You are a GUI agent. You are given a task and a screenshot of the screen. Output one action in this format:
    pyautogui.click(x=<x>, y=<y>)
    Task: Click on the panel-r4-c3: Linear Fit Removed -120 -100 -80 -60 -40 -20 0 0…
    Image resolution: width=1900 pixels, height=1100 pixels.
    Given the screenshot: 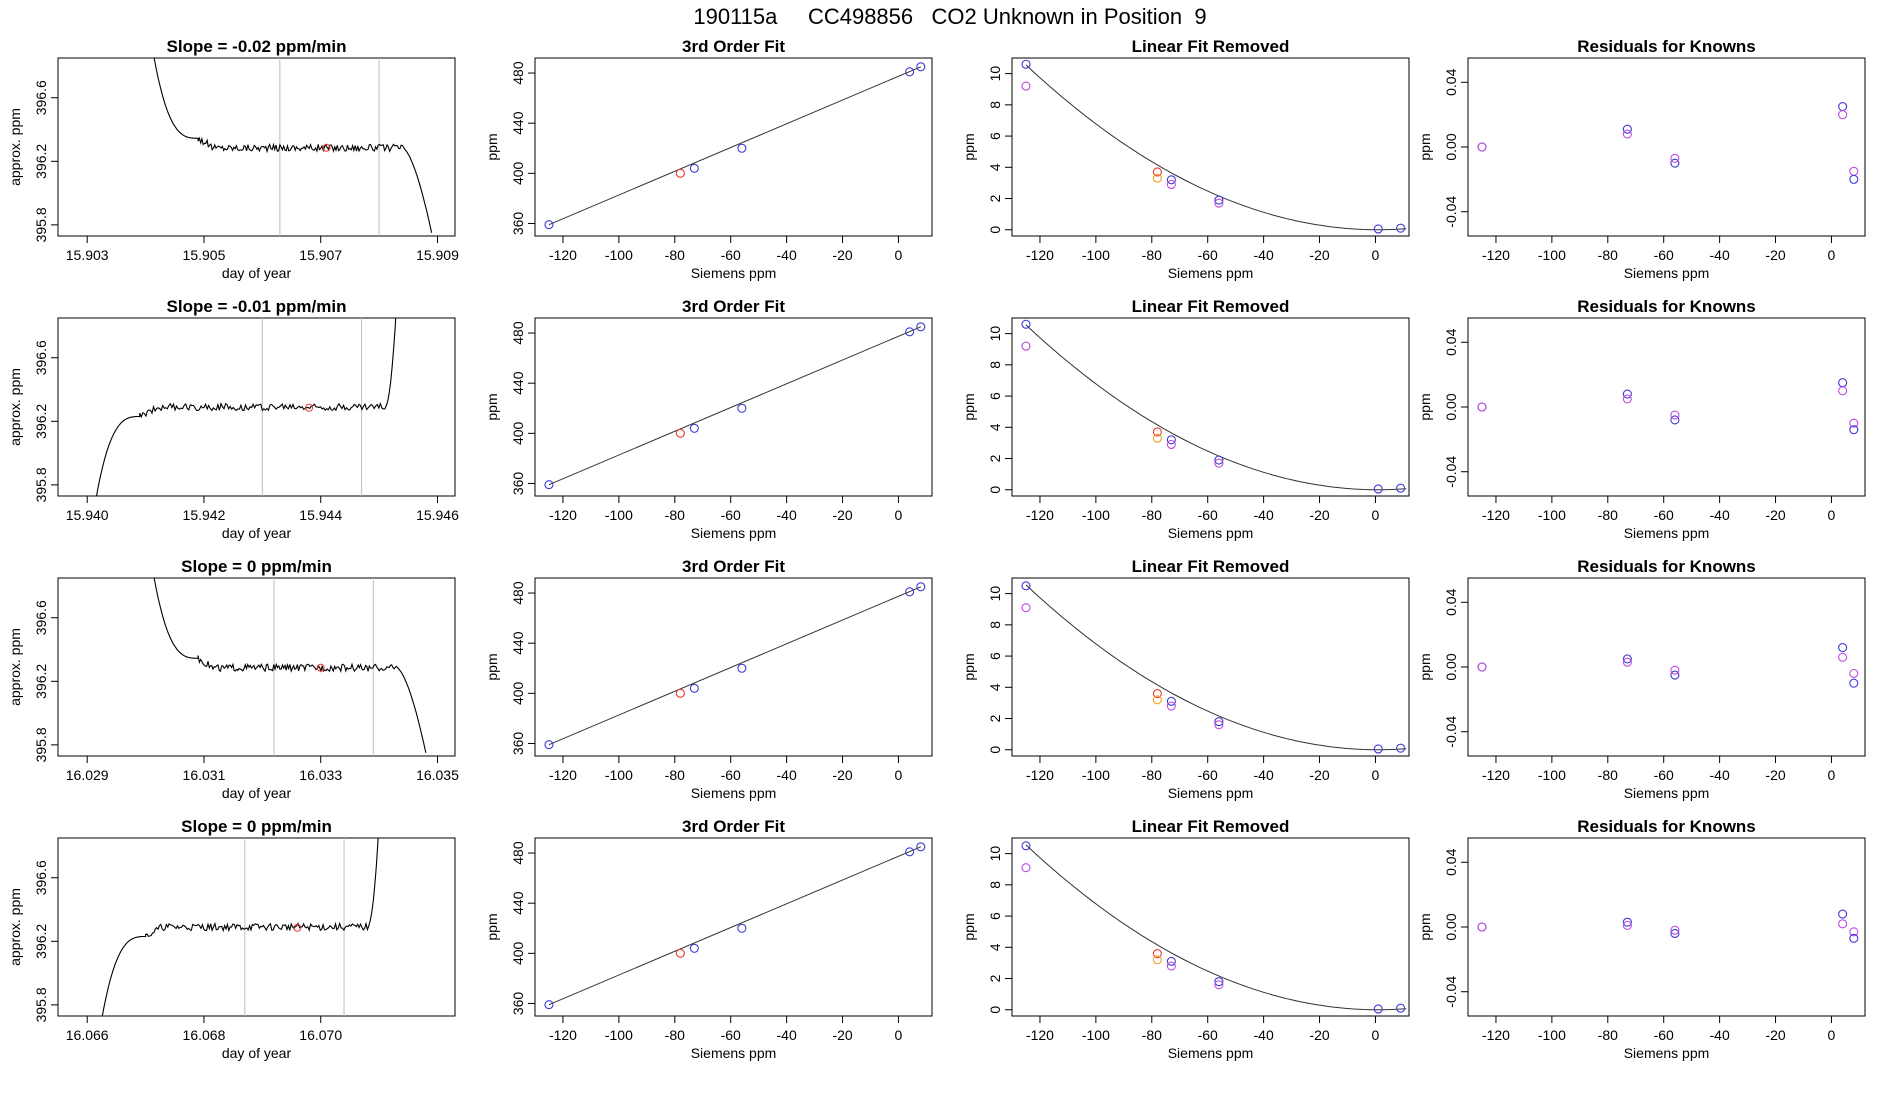 What is the action you would take?
    pyautogui.click(x=1185, y=939)
    